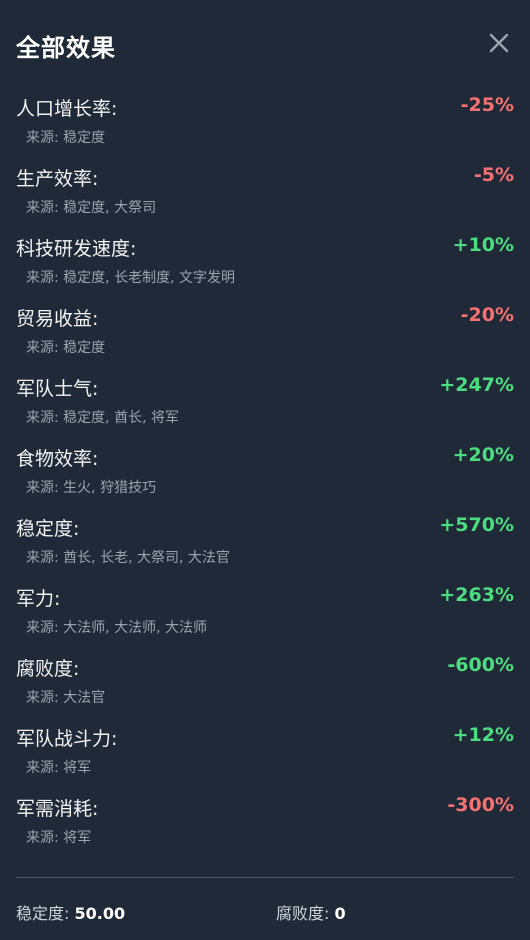 This screenshot has width=530, height=940. I want to click on effect-value: +570%, so click(476, 525).